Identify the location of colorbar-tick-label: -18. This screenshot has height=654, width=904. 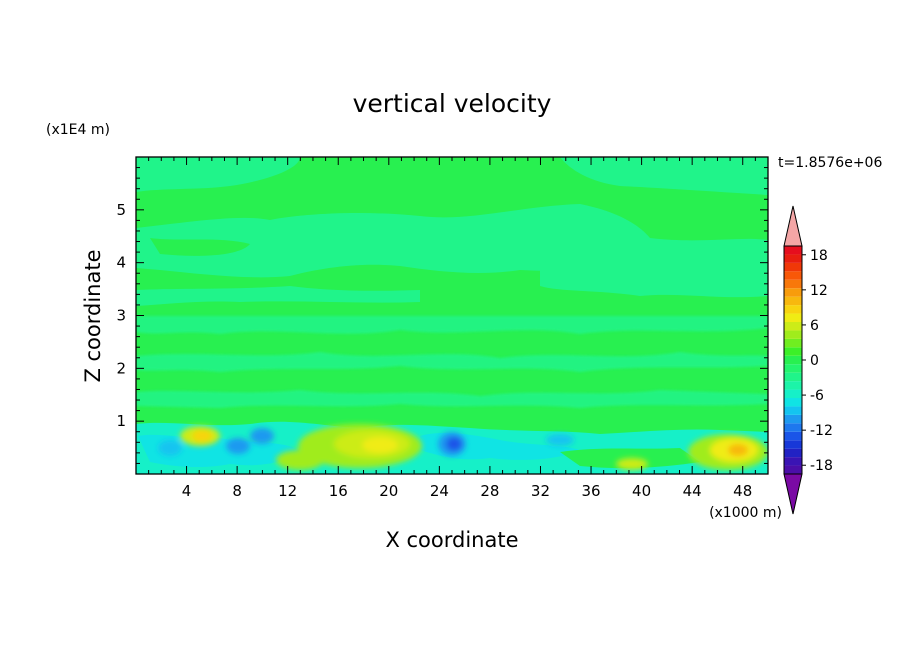
(821, 466).